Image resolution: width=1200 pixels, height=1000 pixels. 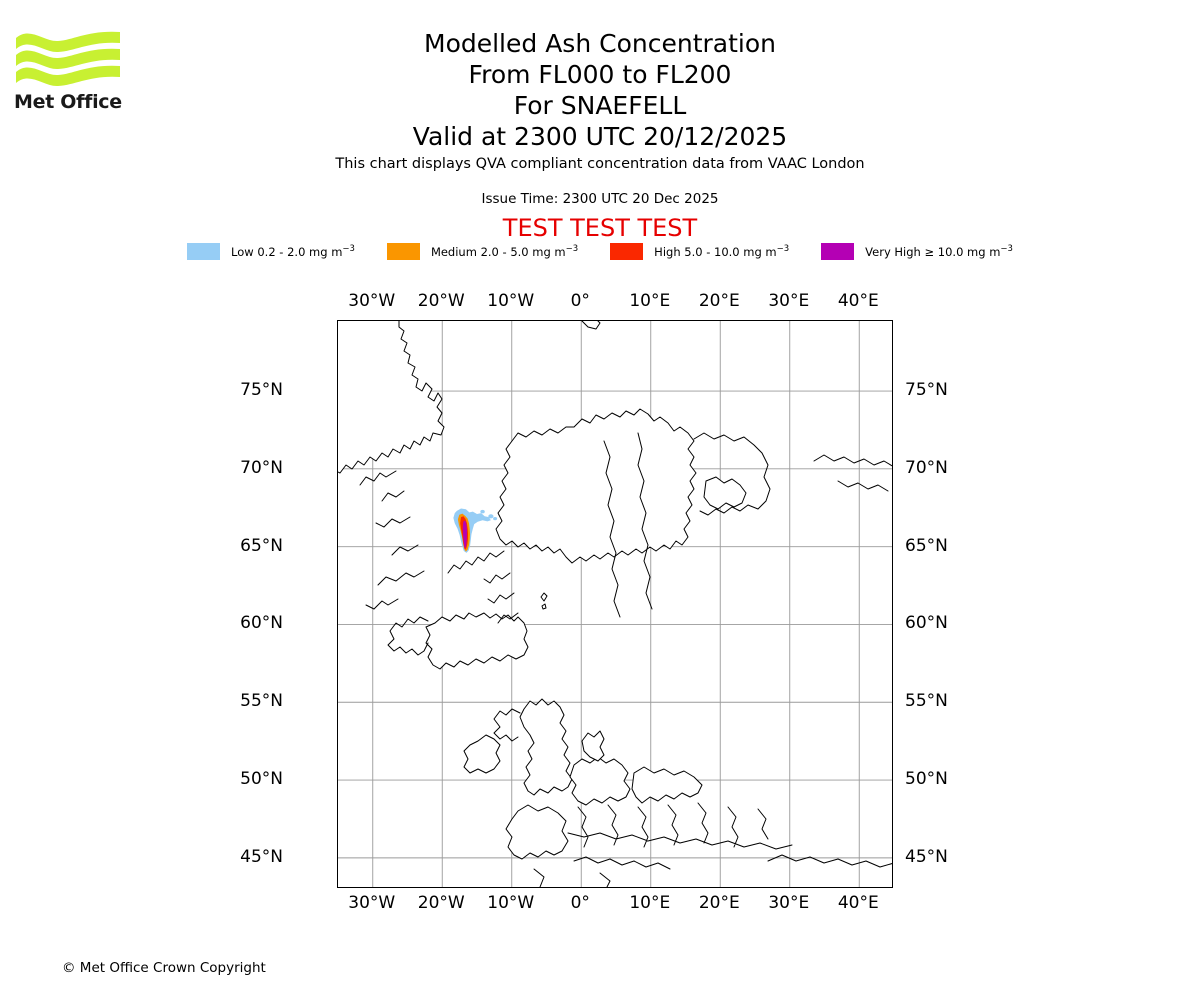 I want to click on met-office-wordmark: Met Office, so click(x=68, y=102).